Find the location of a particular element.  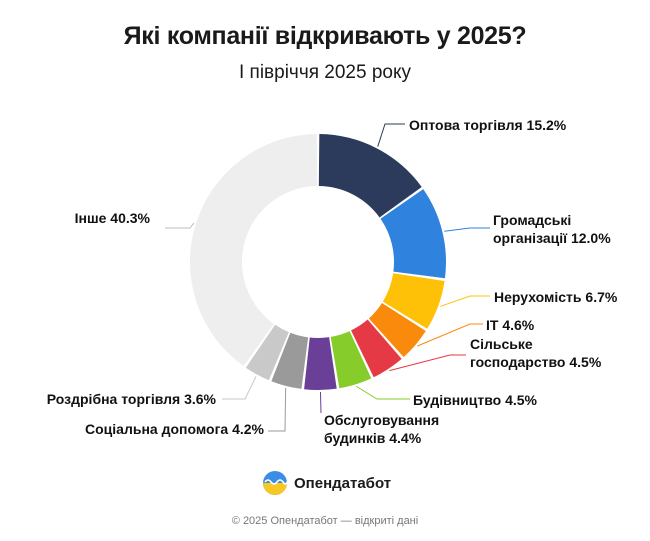

slice-it is located at coordinates (397, 330).